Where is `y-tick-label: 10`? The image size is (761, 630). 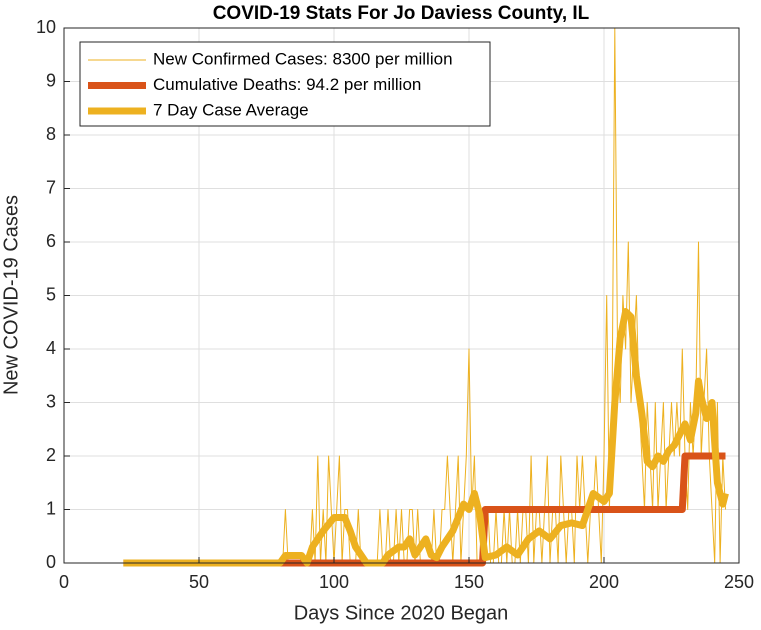
y-tick-label: 10 is located at coordinates (46, 27).